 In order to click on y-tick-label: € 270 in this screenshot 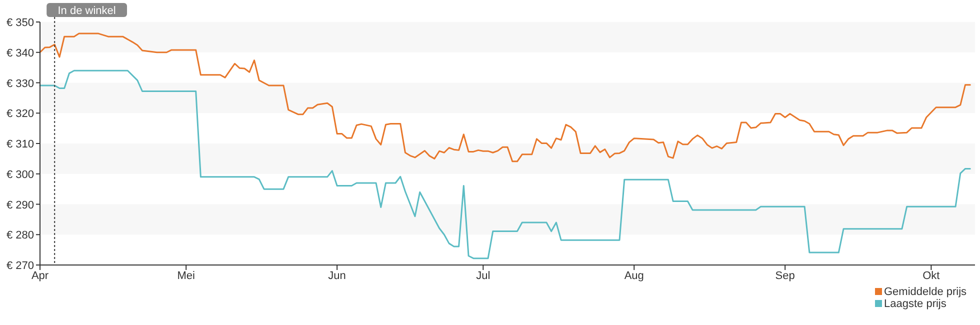, I will do `click(20, 266)`.